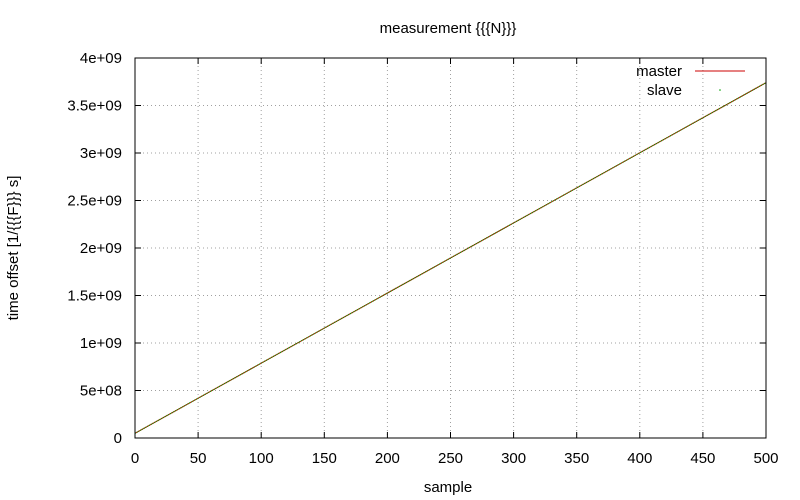 The image size is (800, 500). I want to click on x-tick-labels: 0 50 100 150 200 250 300 350 400 450 500, so click(455, 458).